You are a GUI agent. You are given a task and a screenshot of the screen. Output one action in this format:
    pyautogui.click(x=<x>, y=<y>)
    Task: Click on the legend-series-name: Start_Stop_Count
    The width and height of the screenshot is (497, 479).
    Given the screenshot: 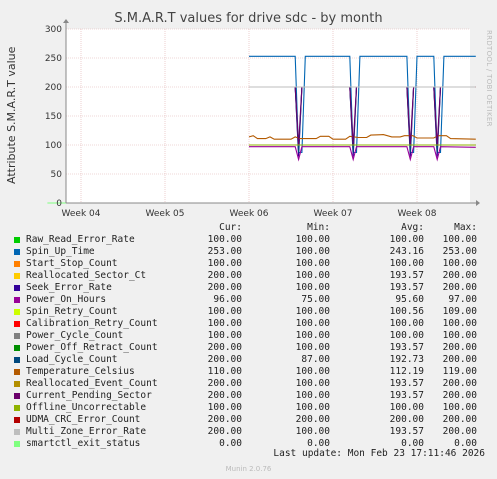 What is the action you would take?
    pyautogui.click(x=72, y=263)
    